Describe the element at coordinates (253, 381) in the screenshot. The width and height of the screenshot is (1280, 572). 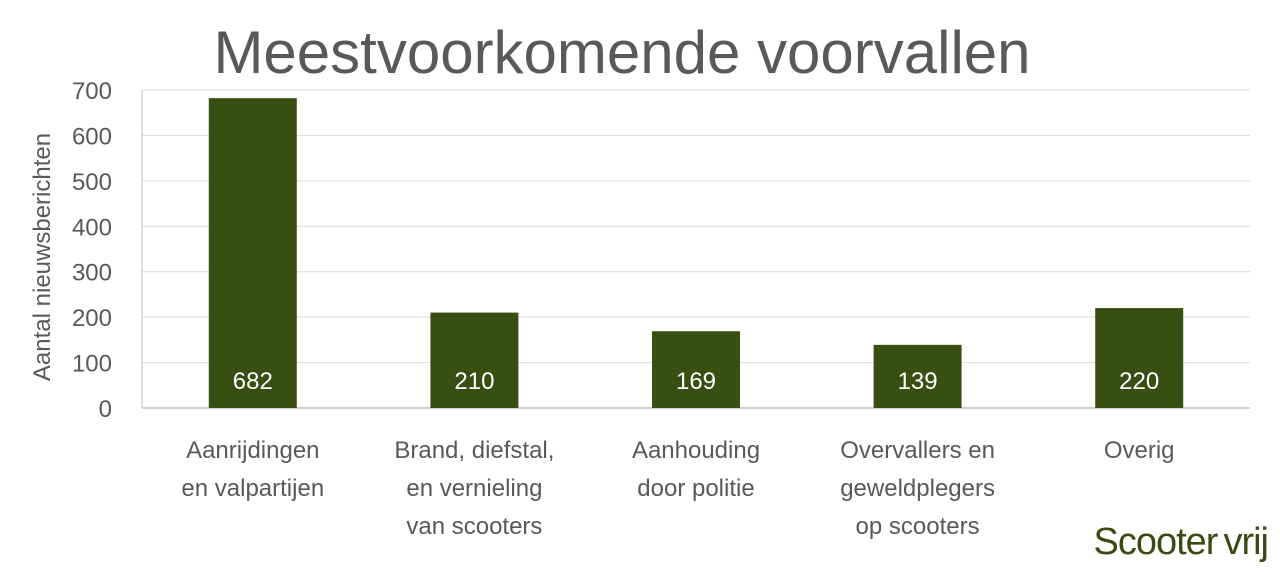
I see `bar-value-label: 682` at that location.